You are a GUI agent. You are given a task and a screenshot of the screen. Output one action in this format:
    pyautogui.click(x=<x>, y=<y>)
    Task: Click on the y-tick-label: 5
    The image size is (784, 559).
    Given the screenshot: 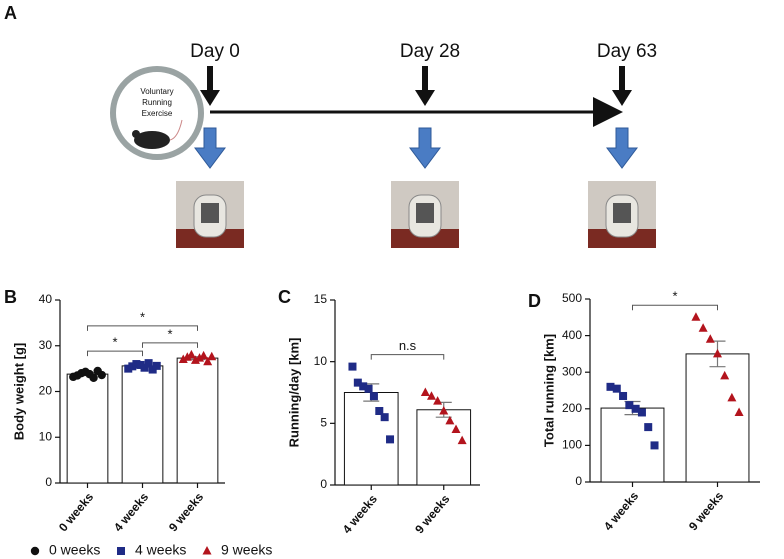 What is the action you would take?
    pyautogui.click(x=323, y=423)
    